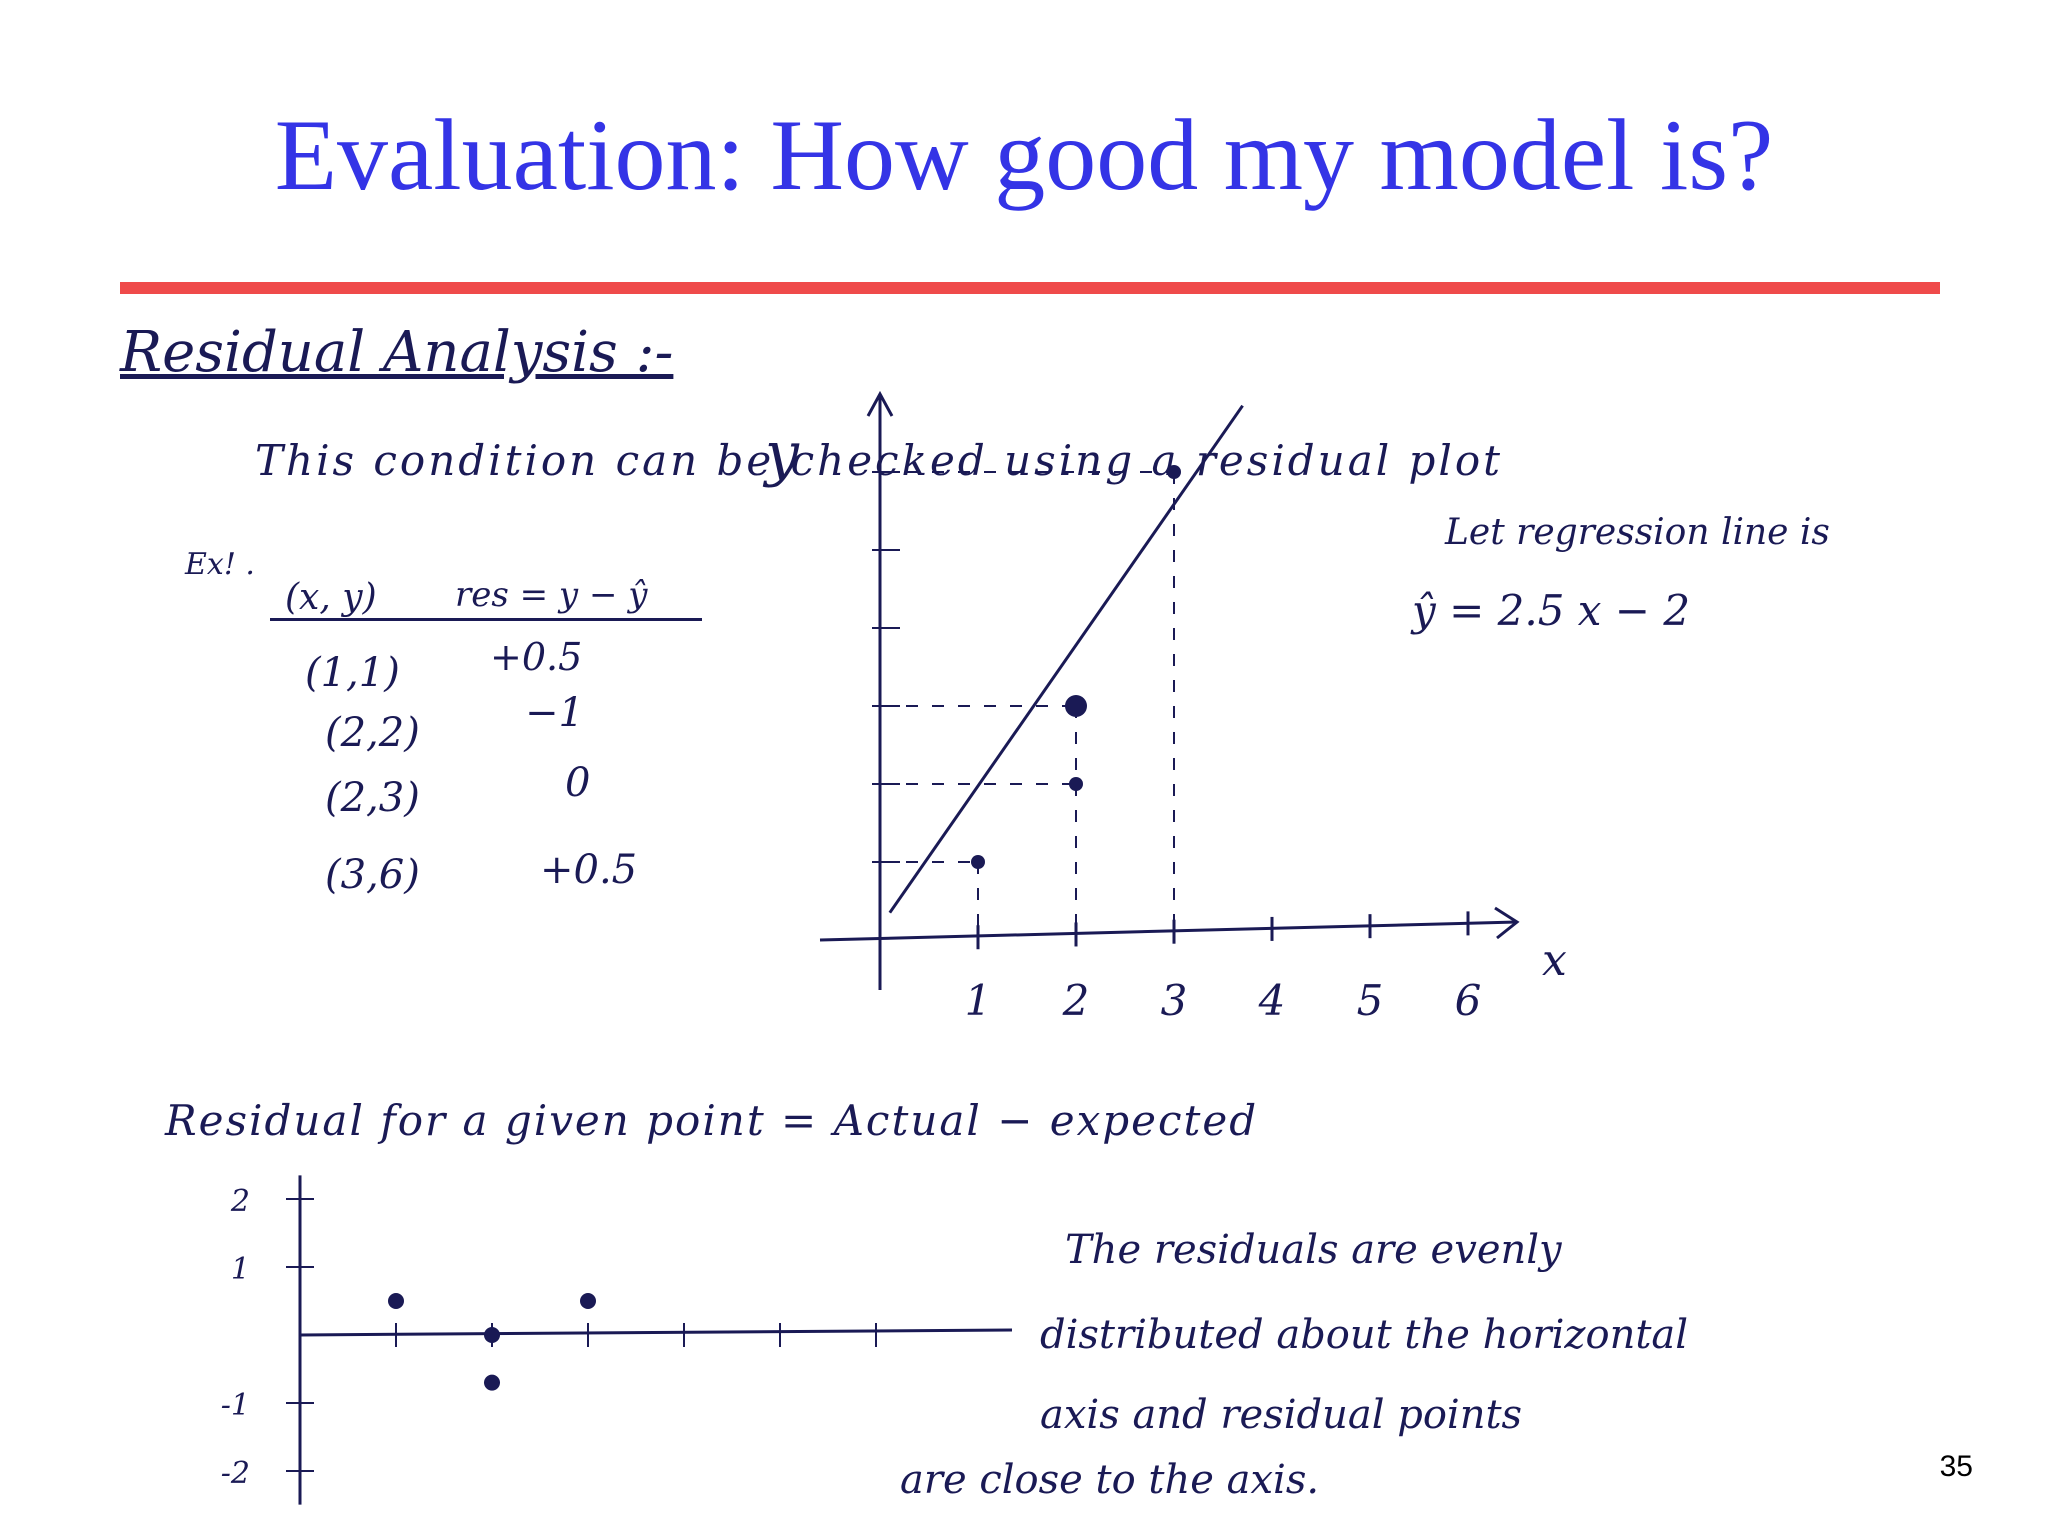 Image resolution: width=2048 pixels, height=1536 pixels. Describe the element at coordinates (1507, 923) in the screenshot. I see `x-axis-arrow` at that location.